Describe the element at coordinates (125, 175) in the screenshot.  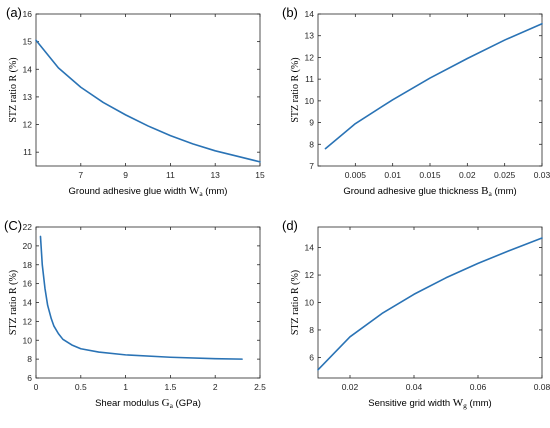
I see `x-tick-label: 9` at that location.